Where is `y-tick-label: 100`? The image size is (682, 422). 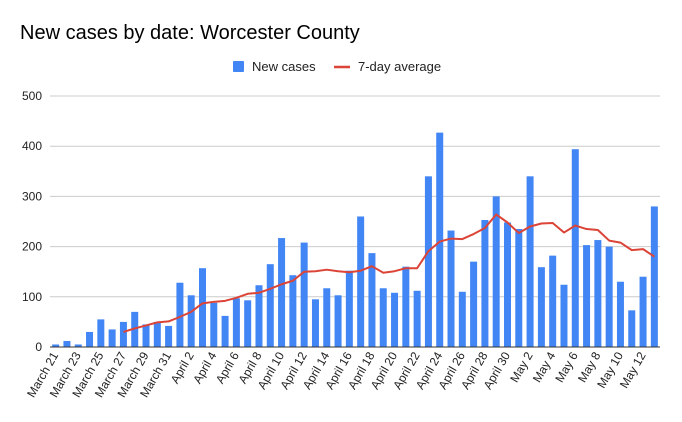 y-tick-label: 100 is located at coordinates (32, 297).